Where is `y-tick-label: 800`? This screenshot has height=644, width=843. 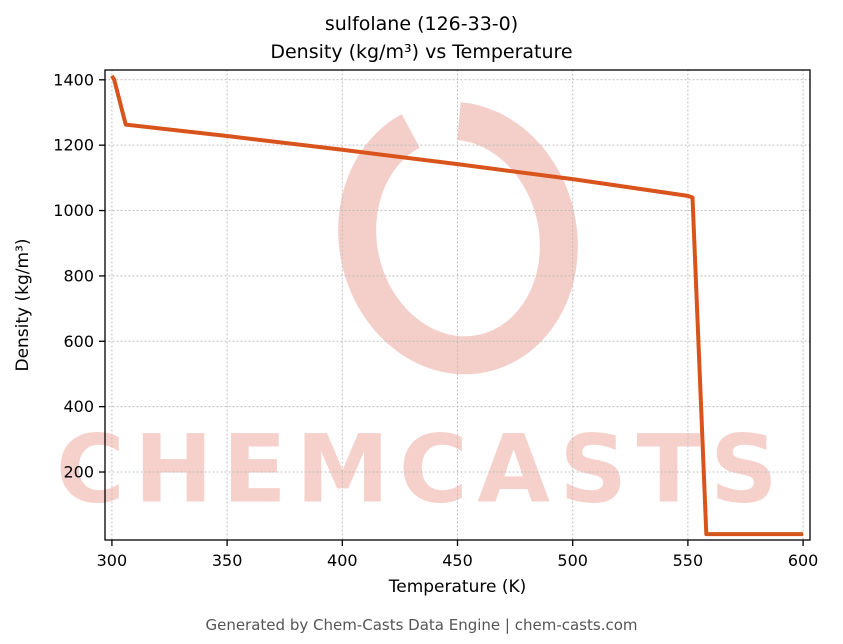 y-tick-label: 800 is located at coordinates (78, 275).